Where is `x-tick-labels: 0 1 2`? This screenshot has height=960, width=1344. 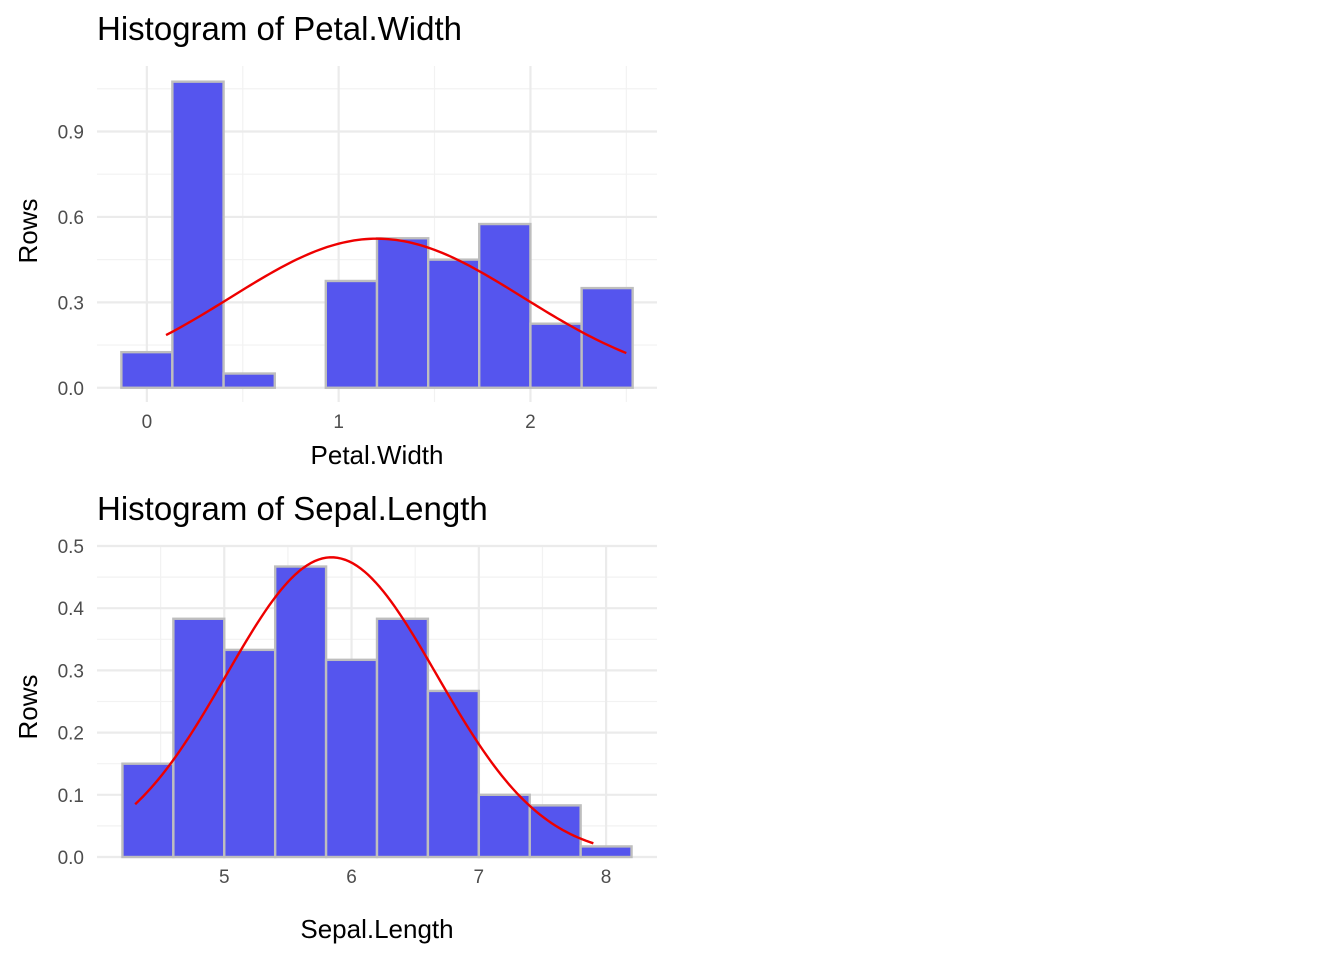 x-tick-labels: 0 1 2 is located at coordinates (339, 422).